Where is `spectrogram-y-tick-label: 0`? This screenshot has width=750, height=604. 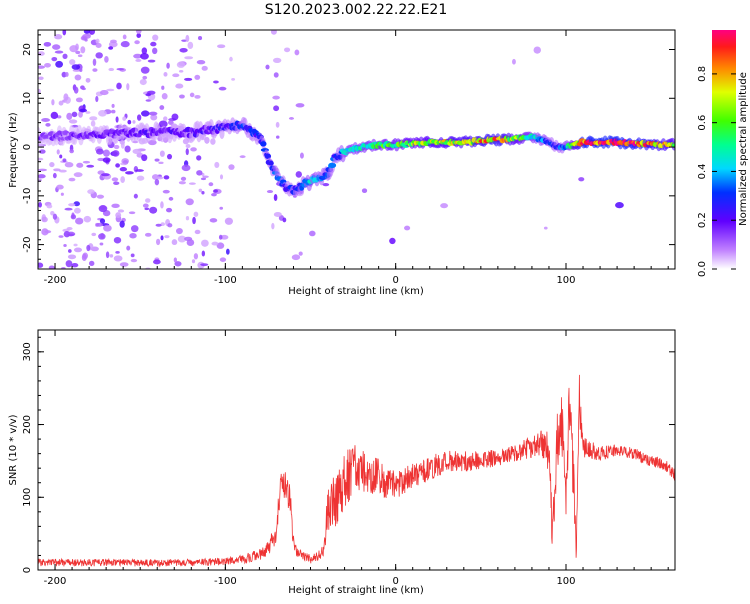 spectrogram-y-tick-label: 0 is located at coordinates (27, 147).